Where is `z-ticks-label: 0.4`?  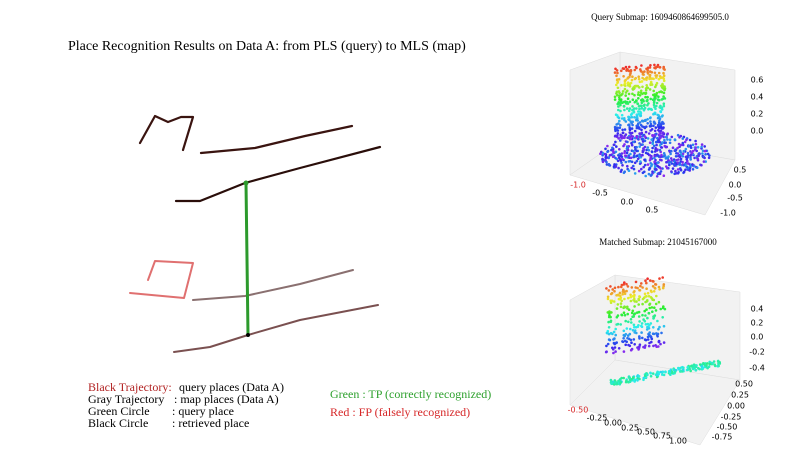 z-ticks-label: 0.4 is located at coordinates (757, 97).